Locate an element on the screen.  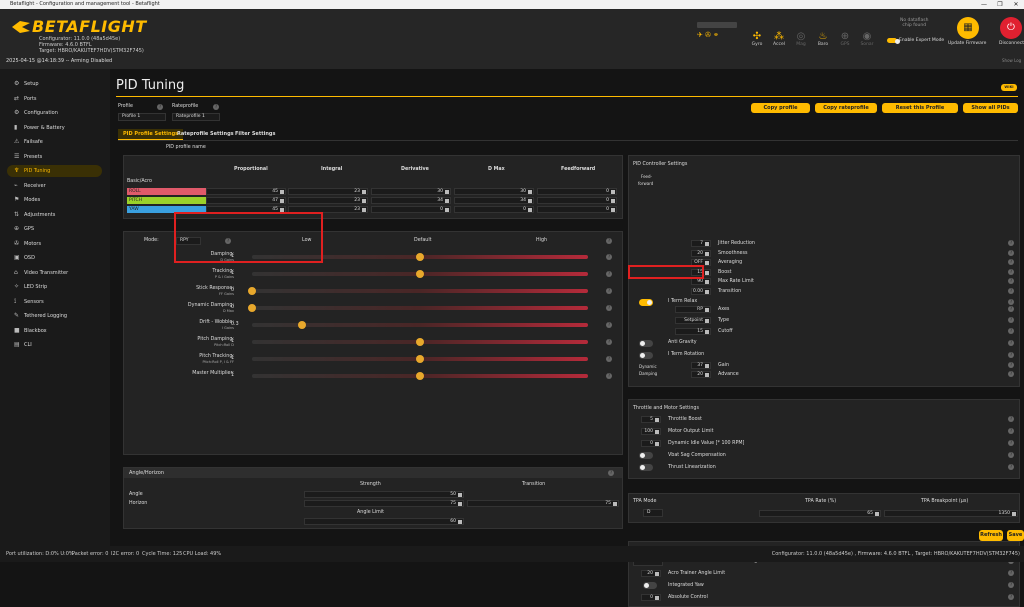
profile-select: Profile 1 is located at coordinates (142, 117).